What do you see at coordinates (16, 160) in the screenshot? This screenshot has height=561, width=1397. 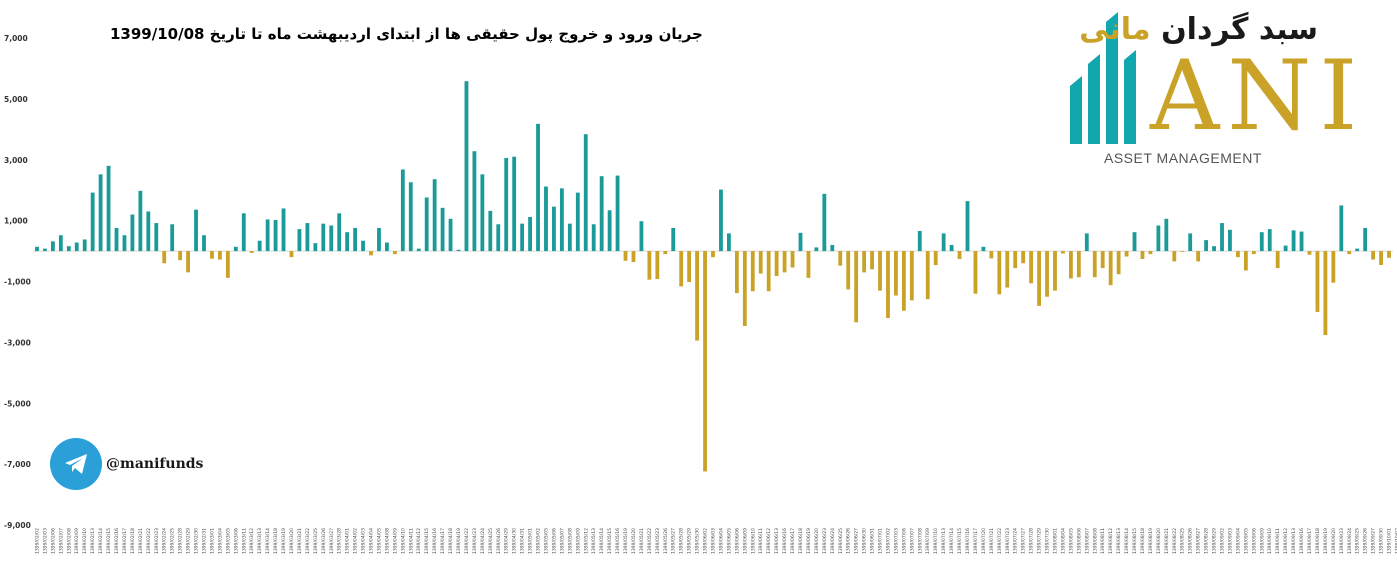 I see `y-tick-label: 3,000` at bounding box center [16, 160].